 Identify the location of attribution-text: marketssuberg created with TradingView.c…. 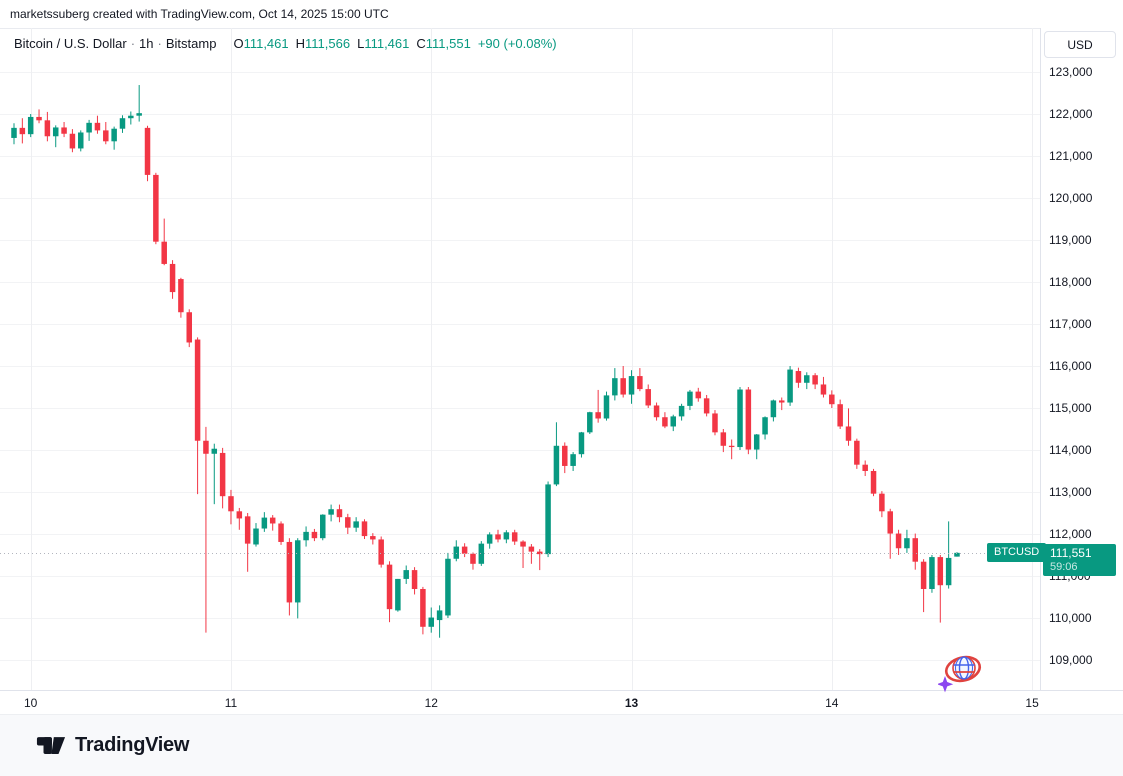
(199, 14).